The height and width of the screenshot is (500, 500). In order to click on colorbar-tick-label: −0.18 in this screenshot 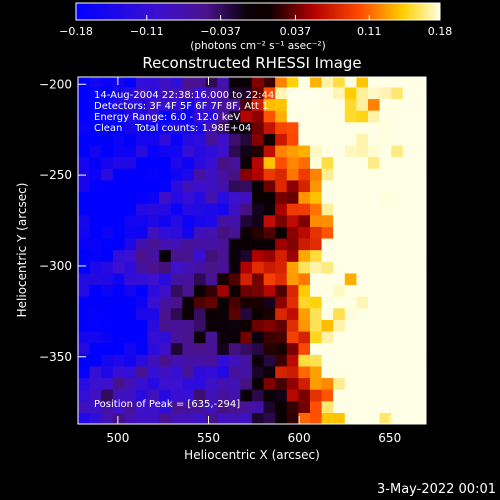, I will do `click(76, 31)`.